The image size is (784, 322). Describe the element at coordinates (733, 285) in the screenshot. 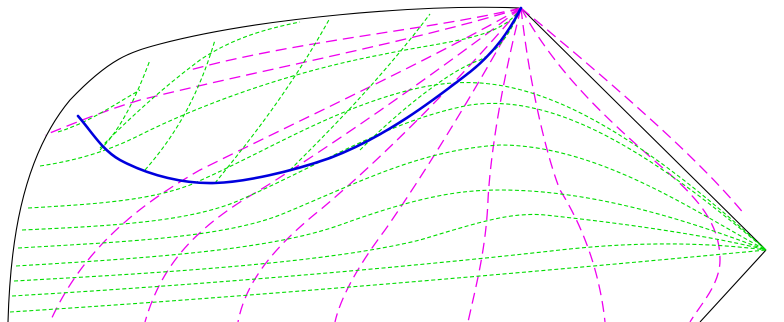

I see `boundary-bottom-right-edge` at that location.